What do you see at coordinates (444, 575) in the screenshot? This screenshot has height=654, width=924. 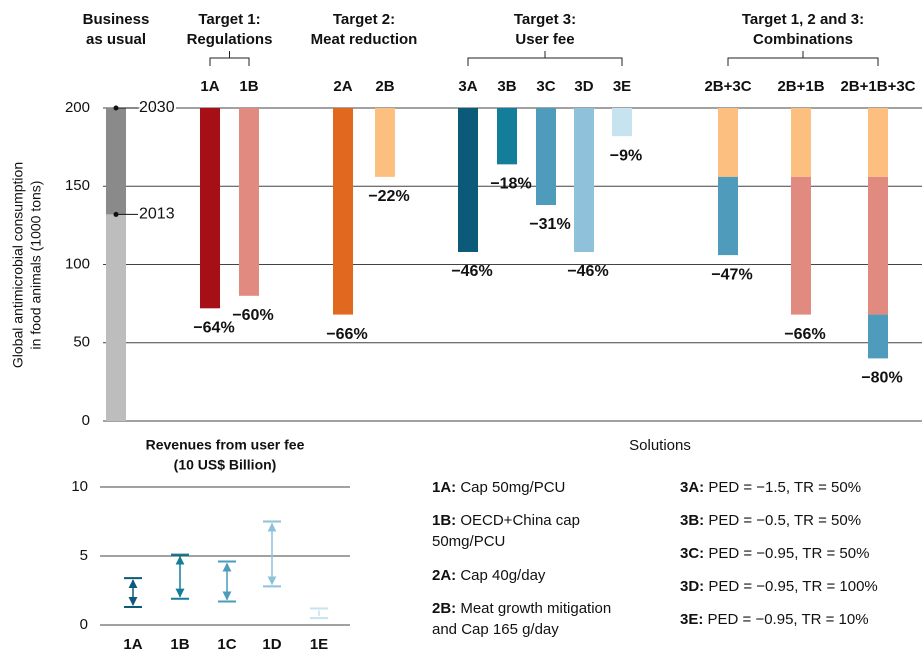 I see `solution-key: 2A:` at bounding box center [444, 575].